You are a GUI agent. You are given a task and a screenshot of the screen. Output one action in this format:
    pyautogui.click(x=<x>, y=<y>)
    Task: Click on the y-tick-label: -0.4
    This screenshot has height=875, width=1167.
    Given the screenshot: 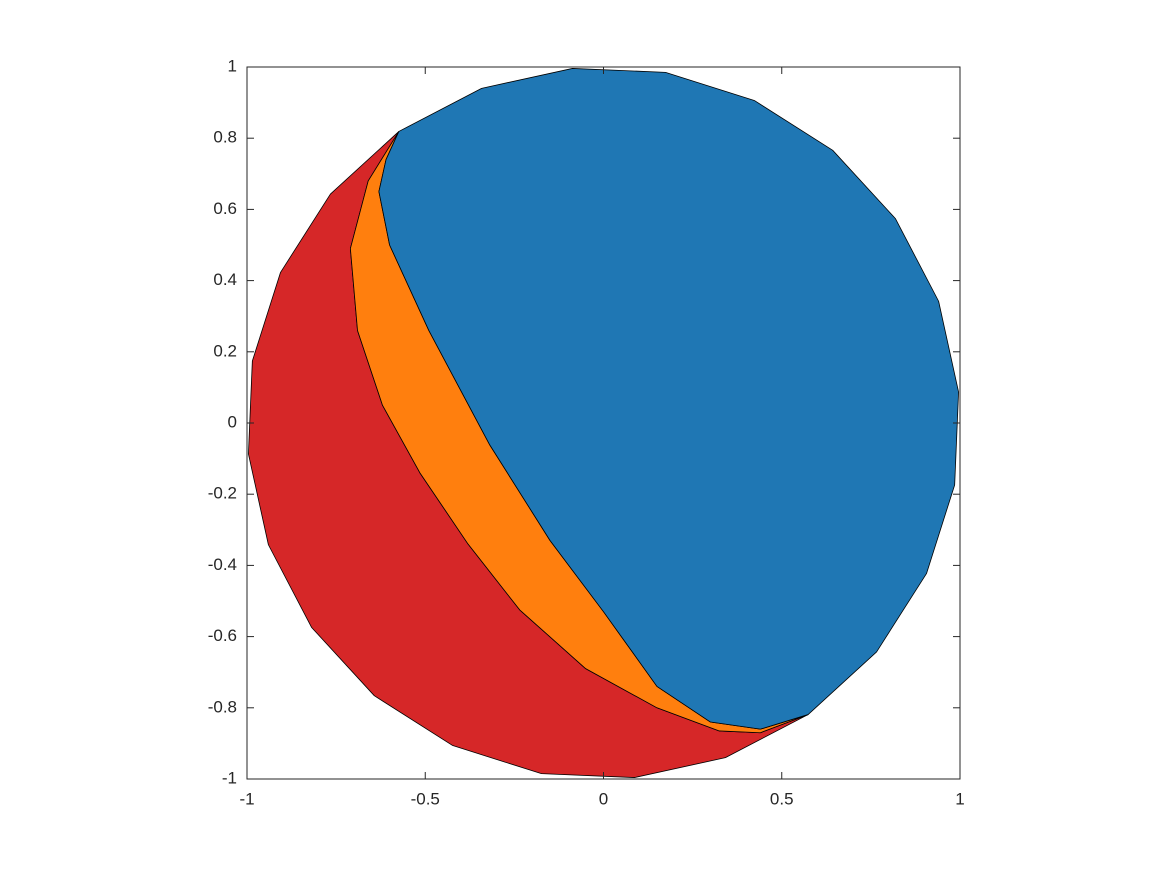 What is the action you would take?
    pyautogui.click(x=222, y=564)
    